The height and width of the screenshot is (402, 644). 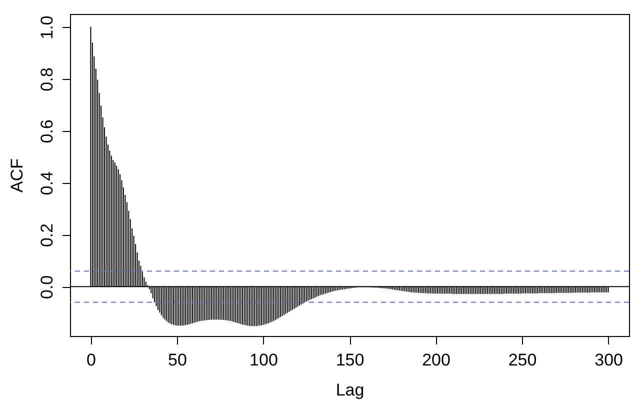 I want to click on x-tick-label: 100, so click(x=264, y=360).